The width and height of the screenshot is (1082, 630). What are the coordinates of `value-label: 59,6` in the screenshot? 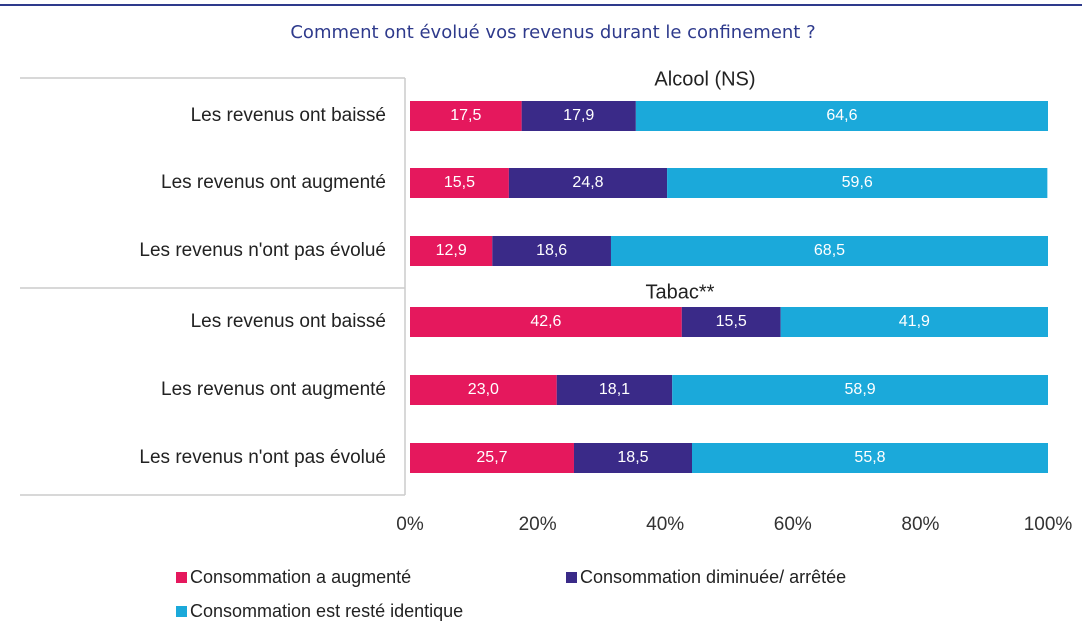 It's located at (857, 182).